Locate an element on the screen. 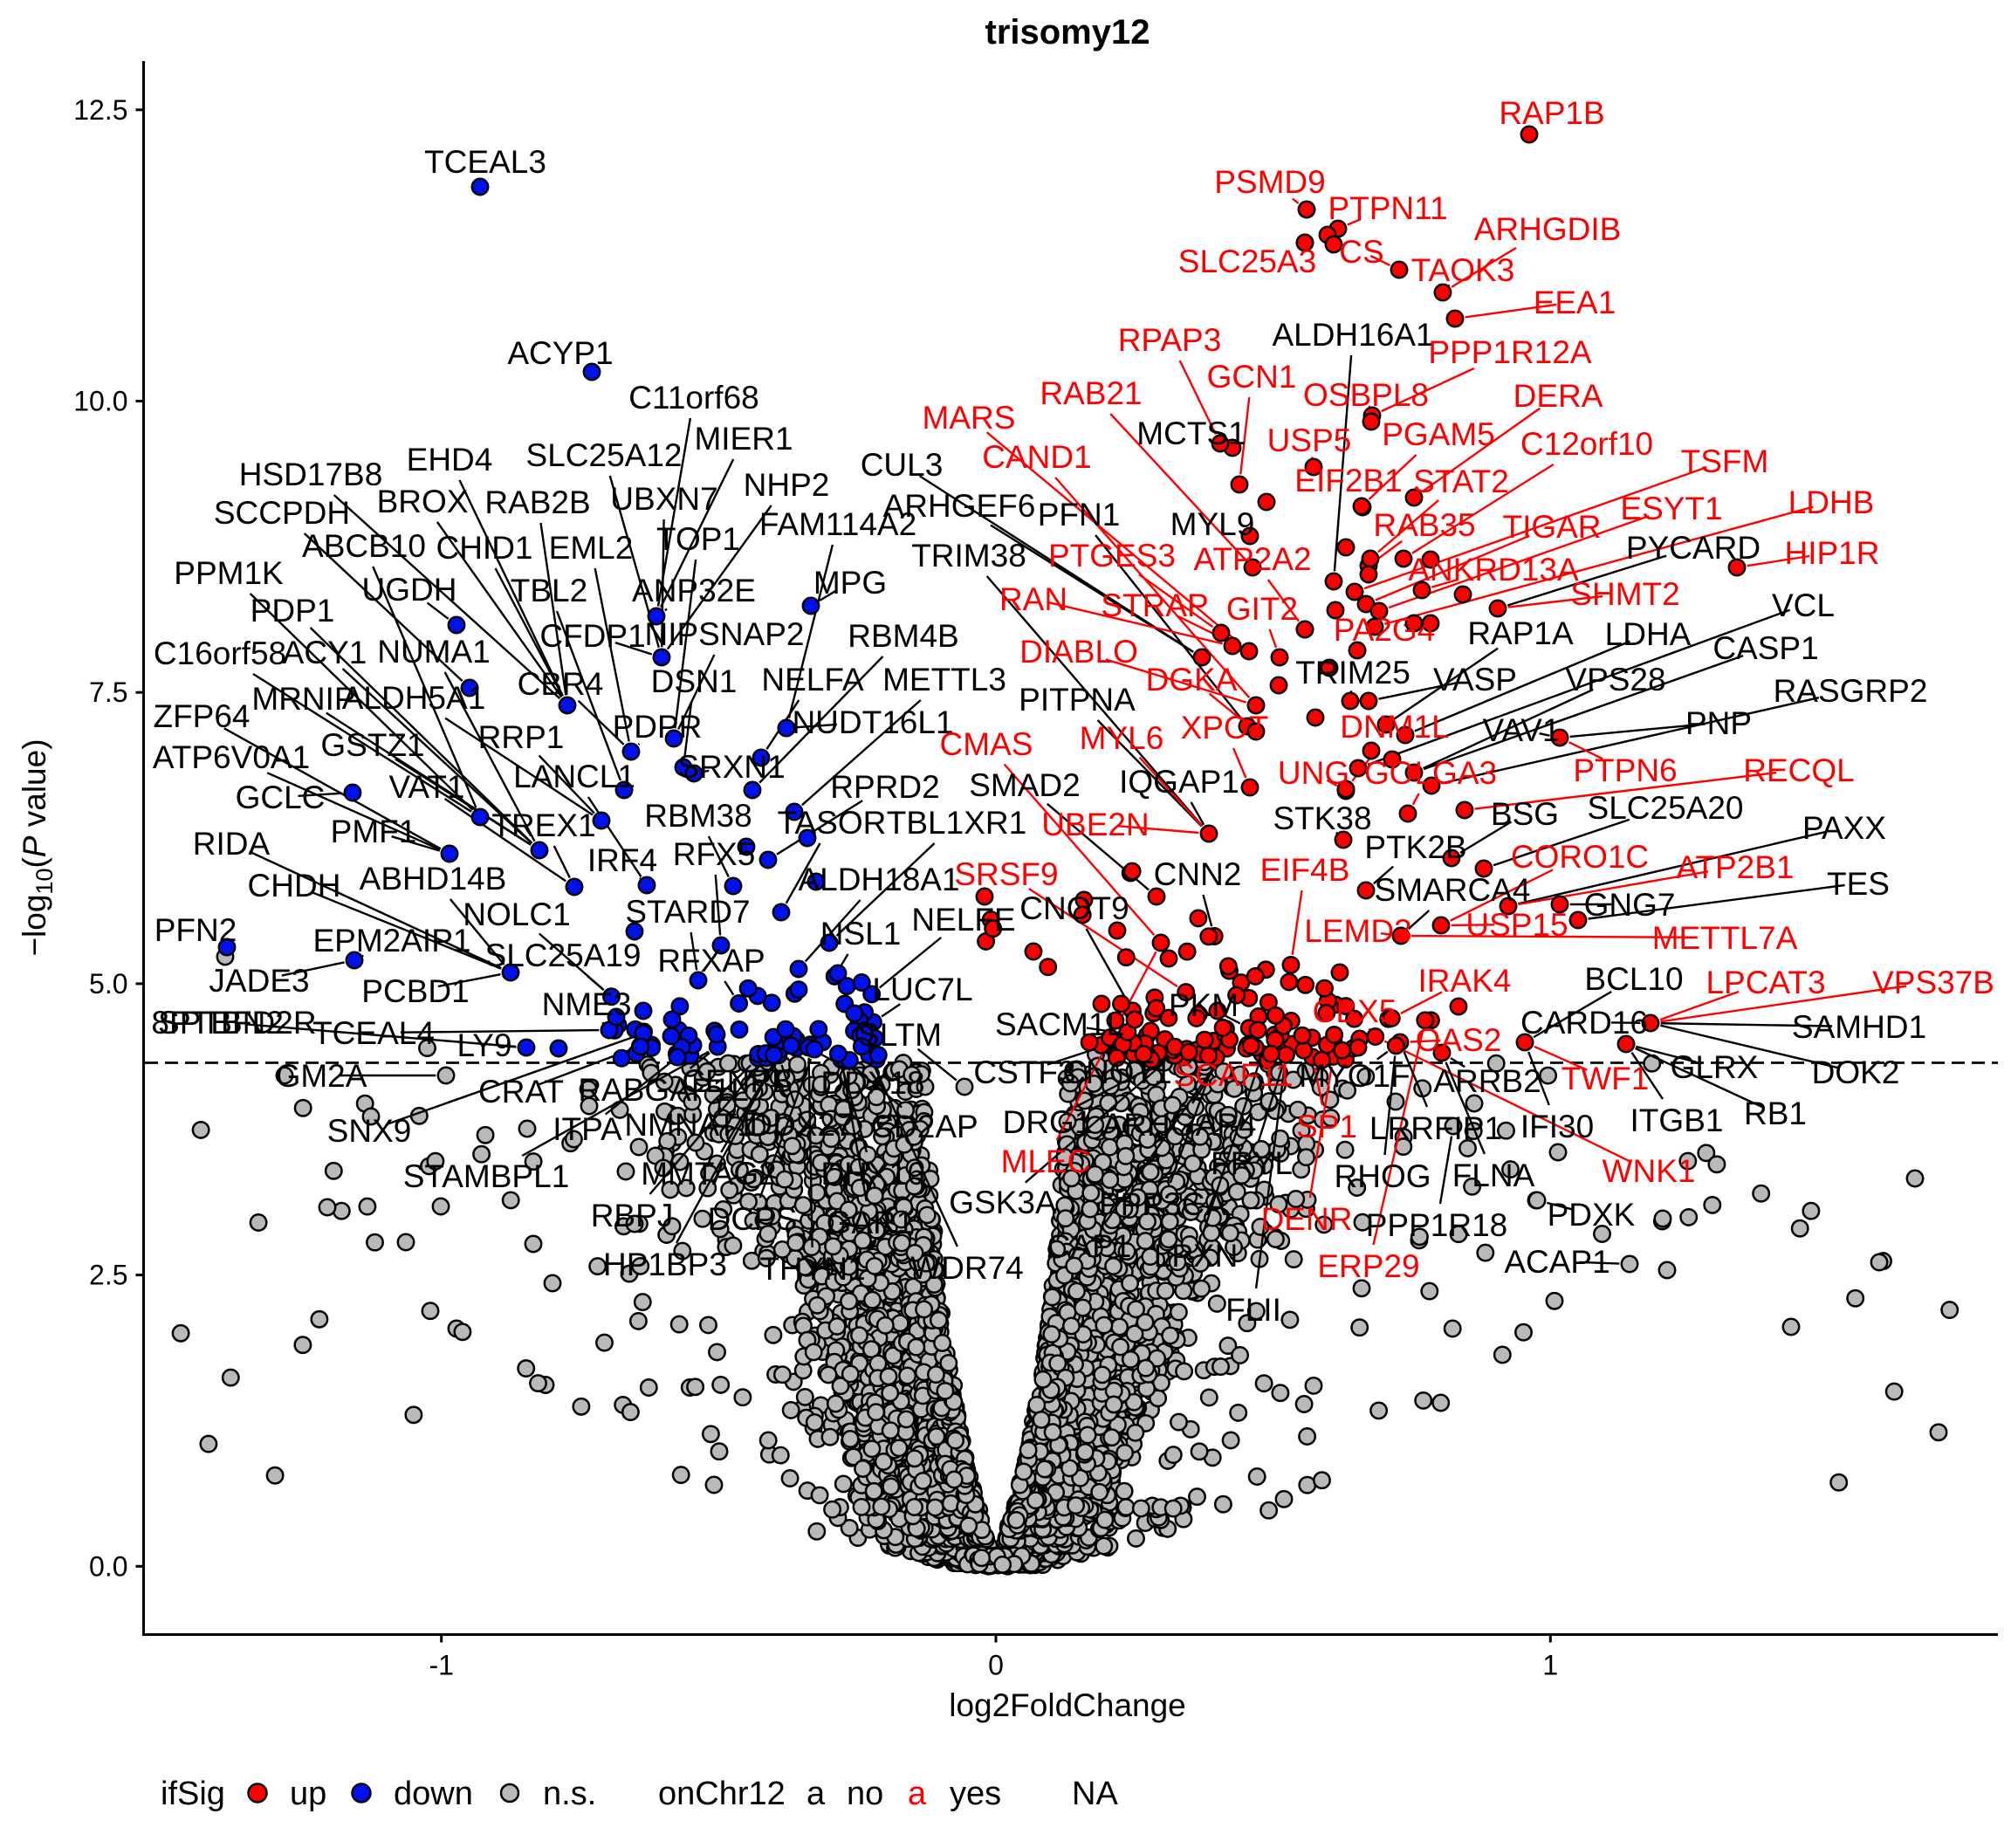 The height and width of the screenshot is (1848, 2011). svg-text: 2.5 is located at coordinates (108, 1276).